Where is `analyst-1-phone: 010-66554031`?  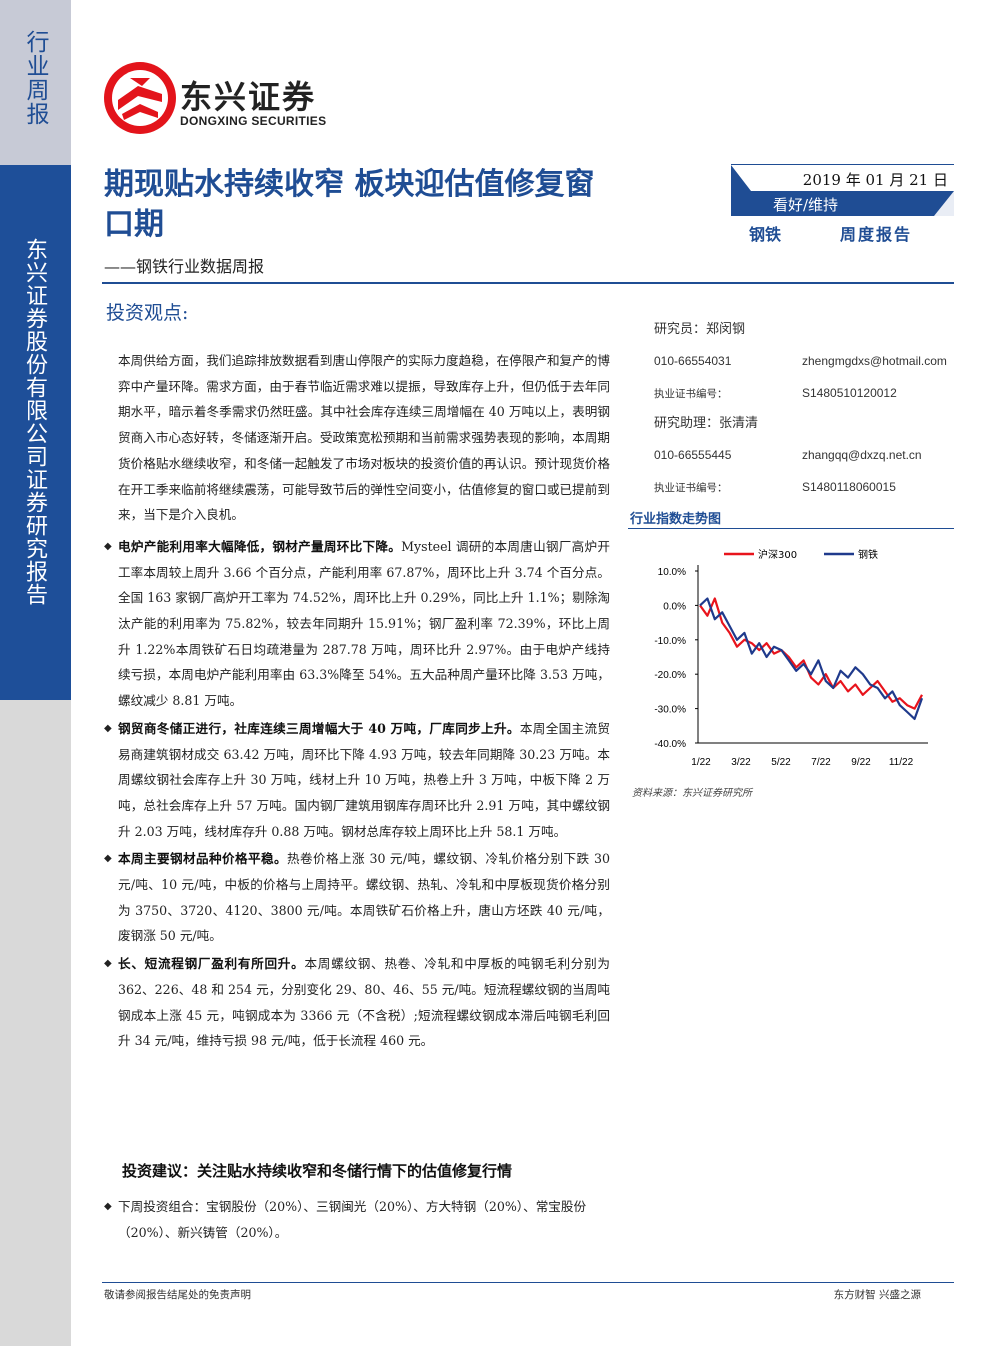
analyst-1-phone: 010-66554031 is located at coordinates (693, 361).